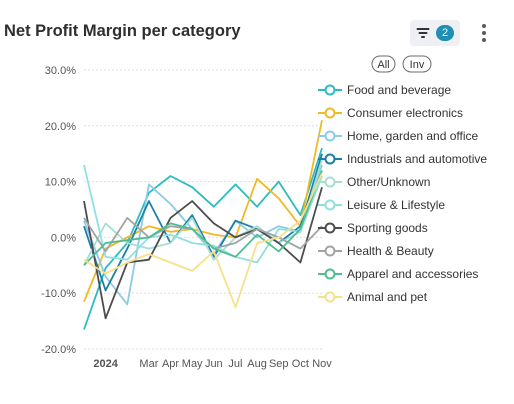 This screenshot has height=404, width=514. What do you see at coordinates (122, 31) in the screenshot?
I see `chart-title: Net Profit Margin per category` at bounding box center [122, 31].